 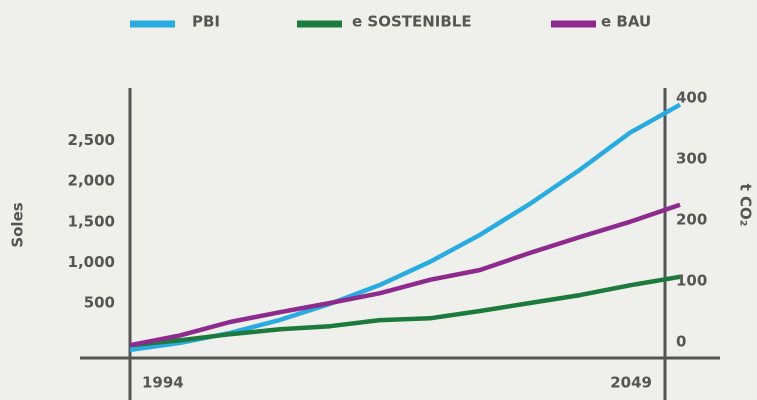 What do you see at coordinates (746, 205) in the screenshot?
I see `y2-axis-label: t CO₂` at bounding box center [746, 205].